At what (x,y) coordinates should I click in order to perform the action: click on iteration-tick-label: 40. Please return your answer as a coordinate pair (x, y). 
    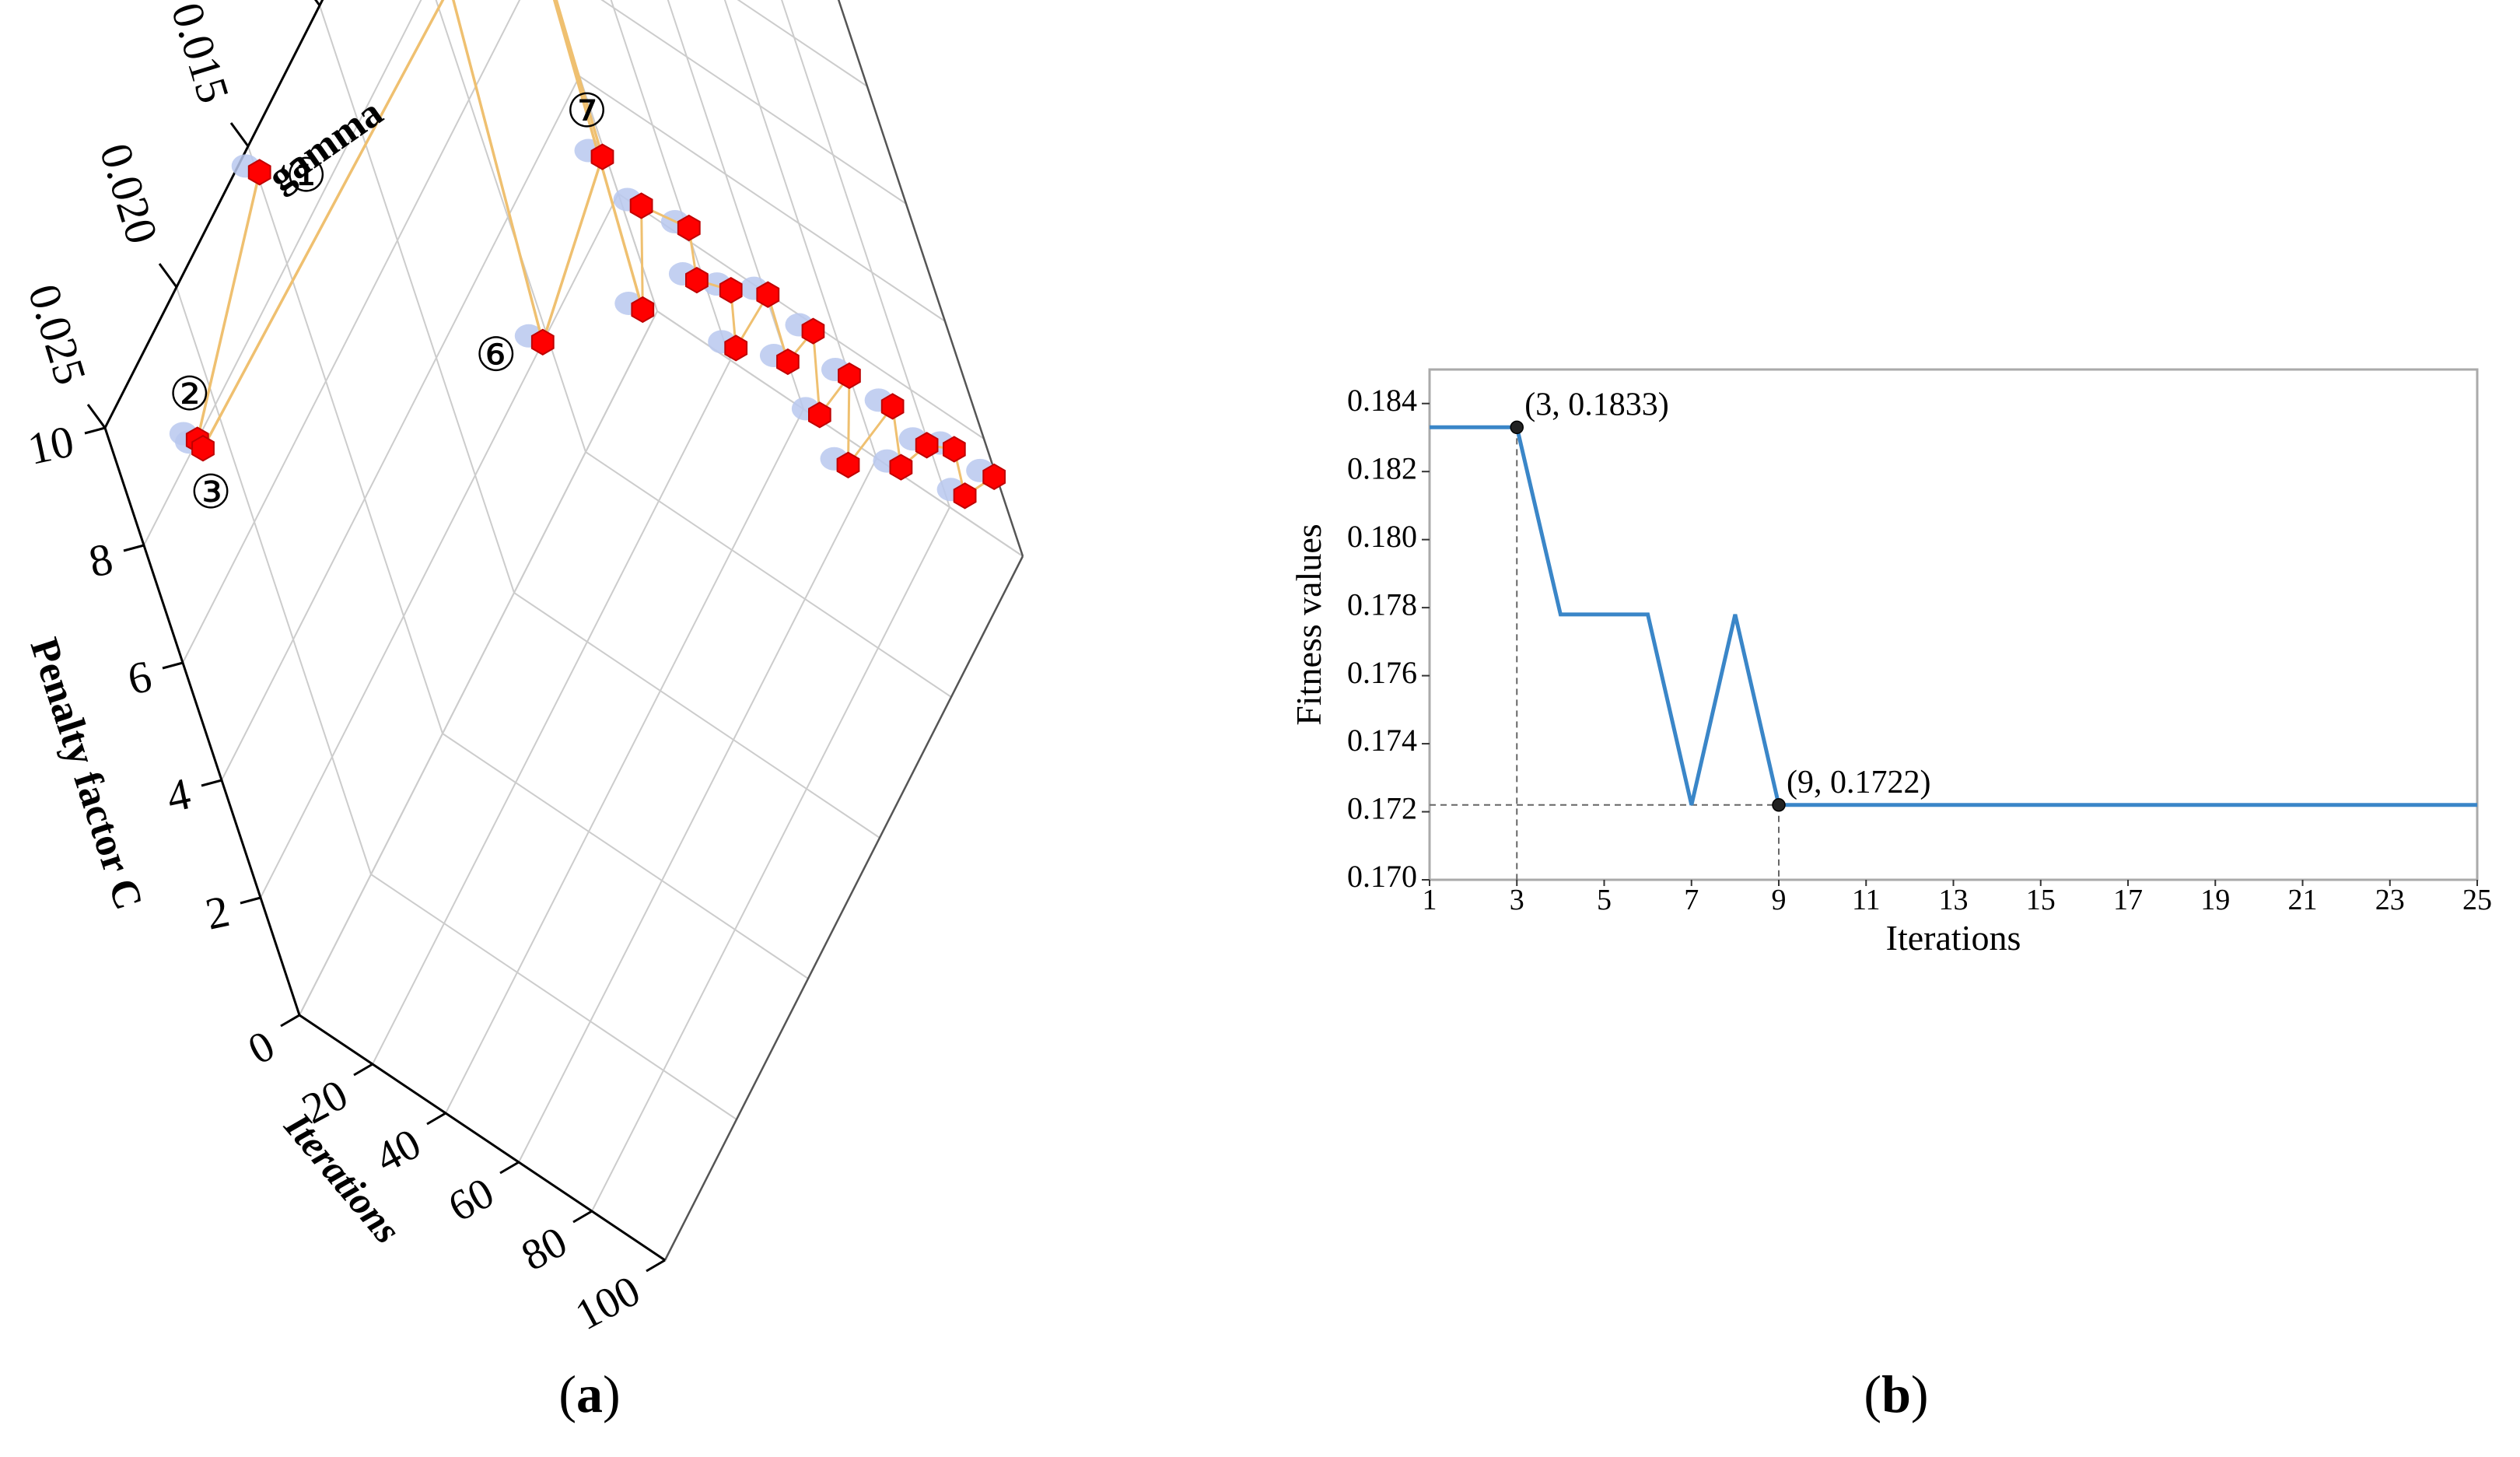
    Looking at the image, I should click on (399, 1150).